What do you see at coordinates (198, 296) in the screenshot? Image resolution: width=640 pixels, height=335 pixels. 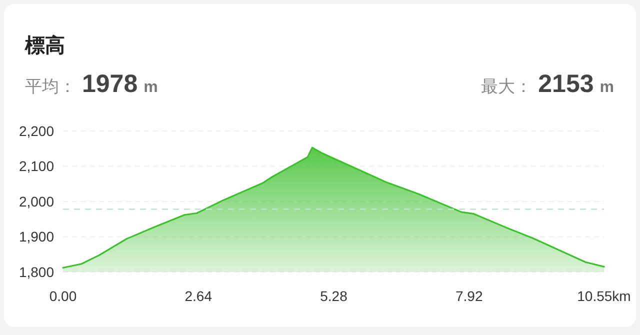 I see `x-tick-label: 2.64` at bounding box center [198, 296].